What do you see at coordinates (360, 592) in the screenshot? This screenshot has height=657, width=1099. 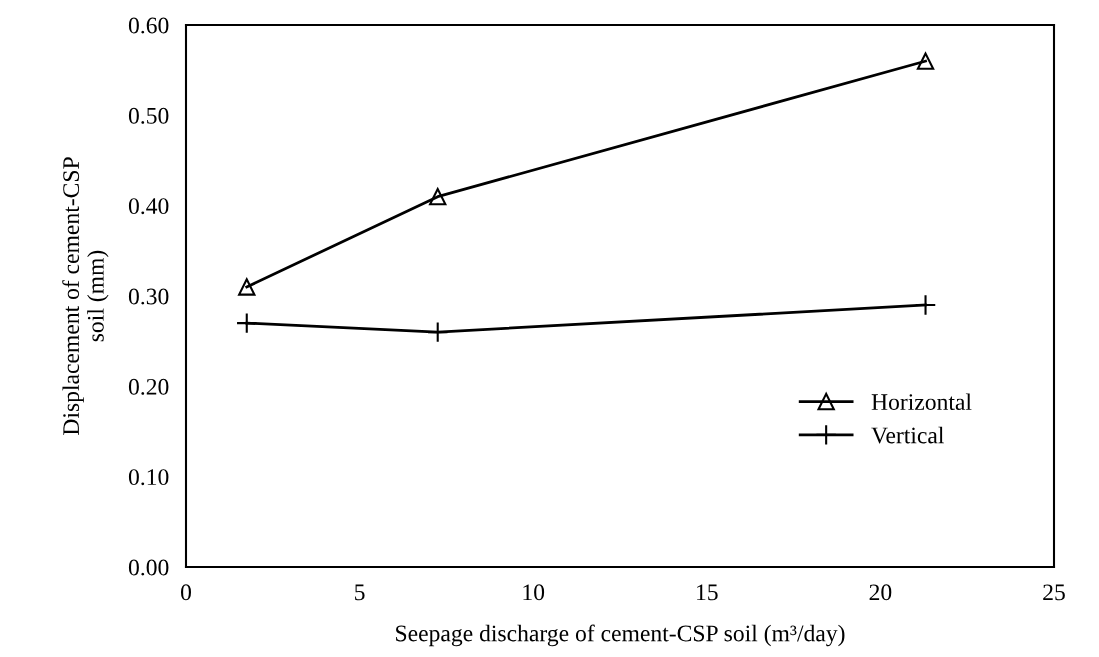 I see `x-tick-label: 5` at bounding box center [360, 592].